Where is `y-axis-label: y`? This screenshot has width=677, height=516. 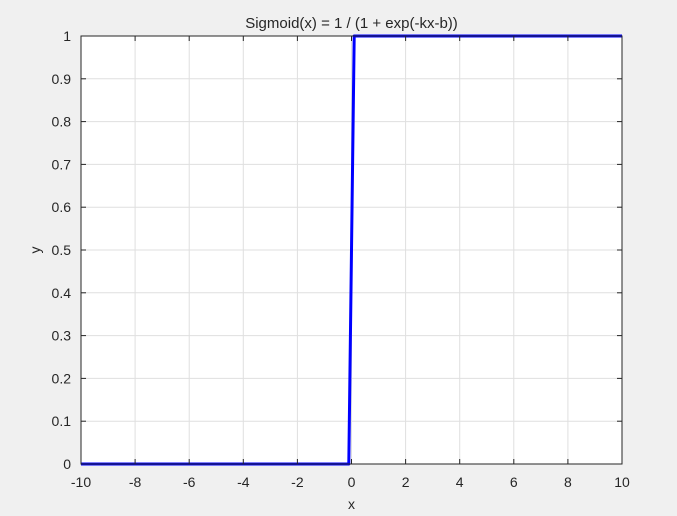
y-axis-label: y is located at coordinates (35, 250).